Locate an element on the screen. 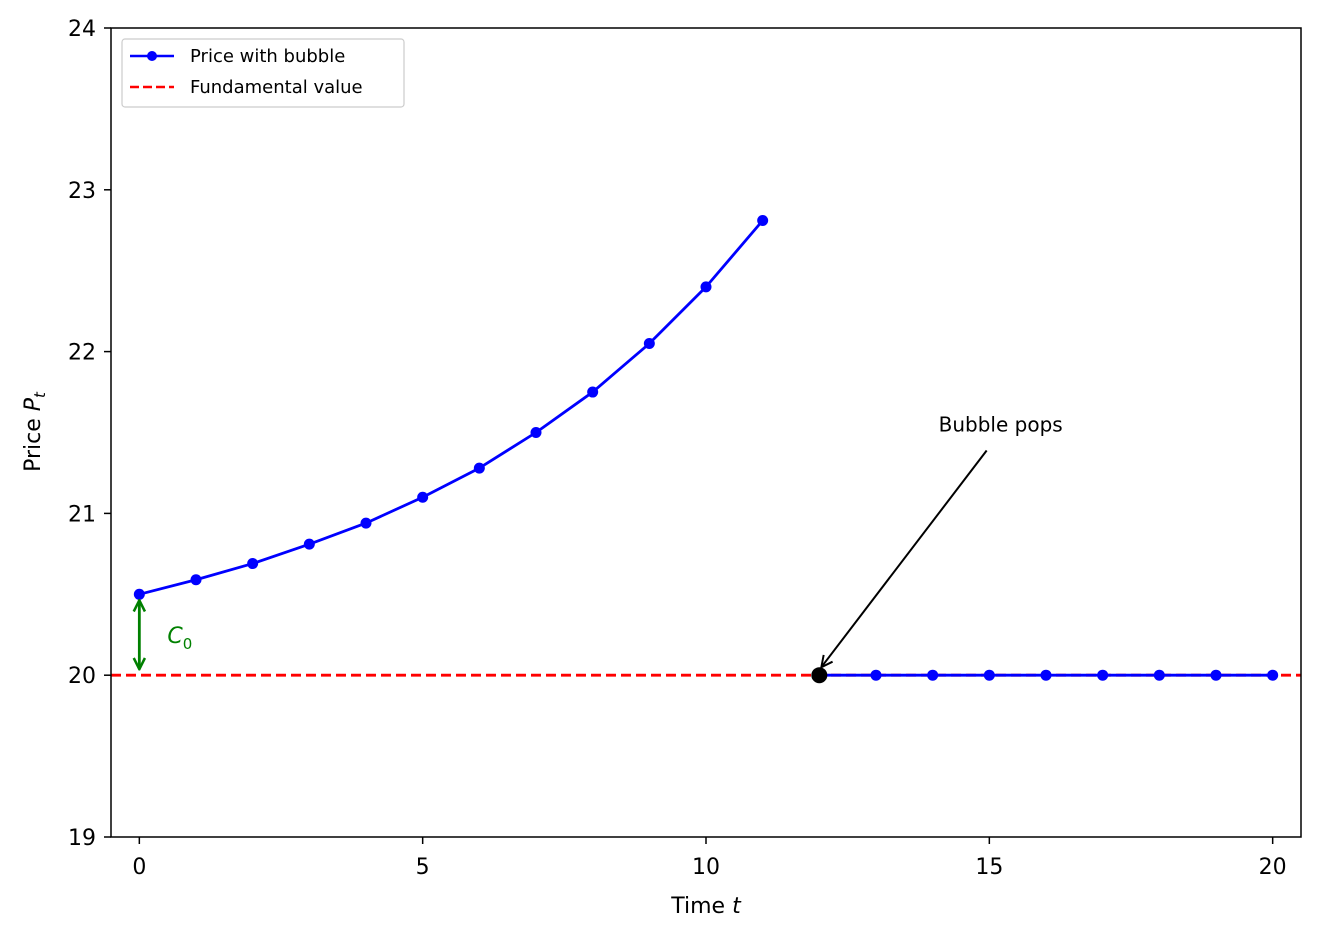  x-tick-label: 15 is located at coordinates (989, 867).